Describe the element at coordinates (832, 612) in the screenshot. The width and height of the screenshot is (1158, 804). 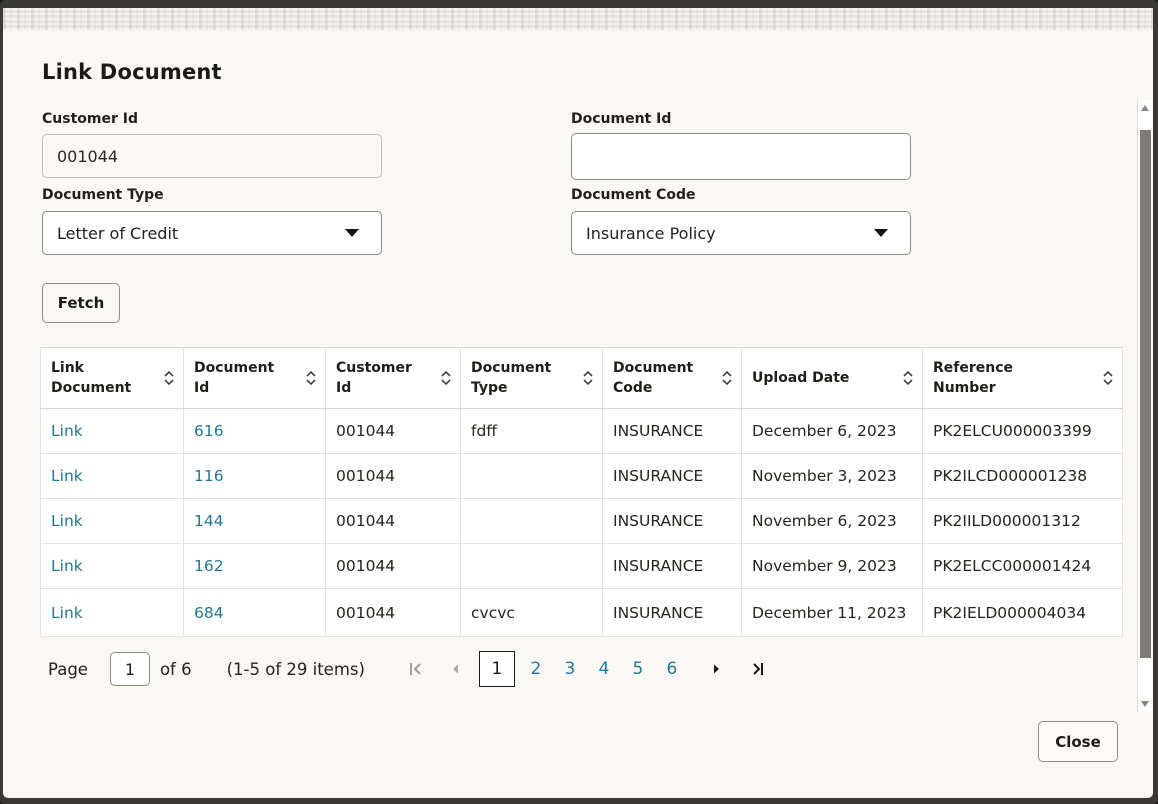
I see `upload-date-cell: December 11, 2023` at that location.